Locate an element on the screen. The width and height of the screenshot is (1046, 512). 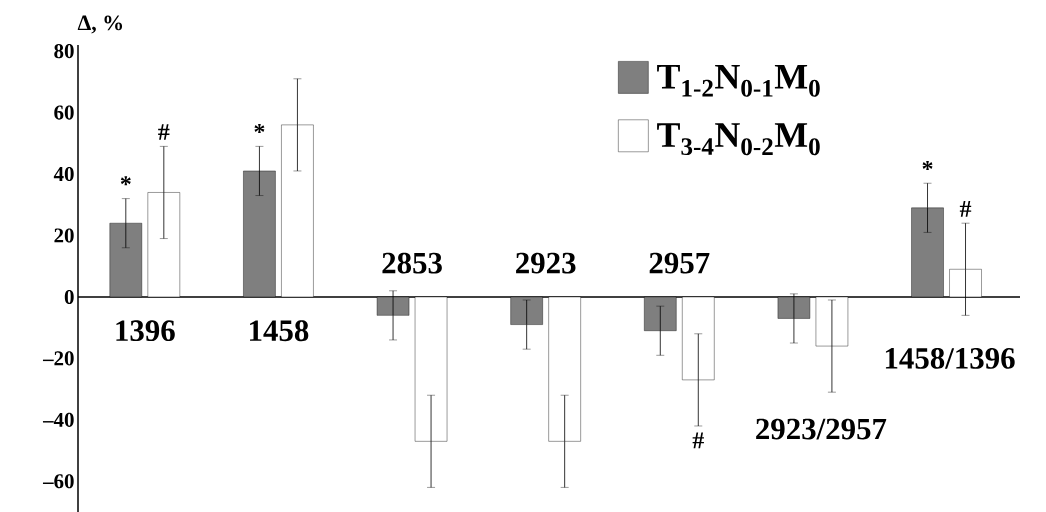
y-tick-label: 20 is located at coordinates (64, 235).